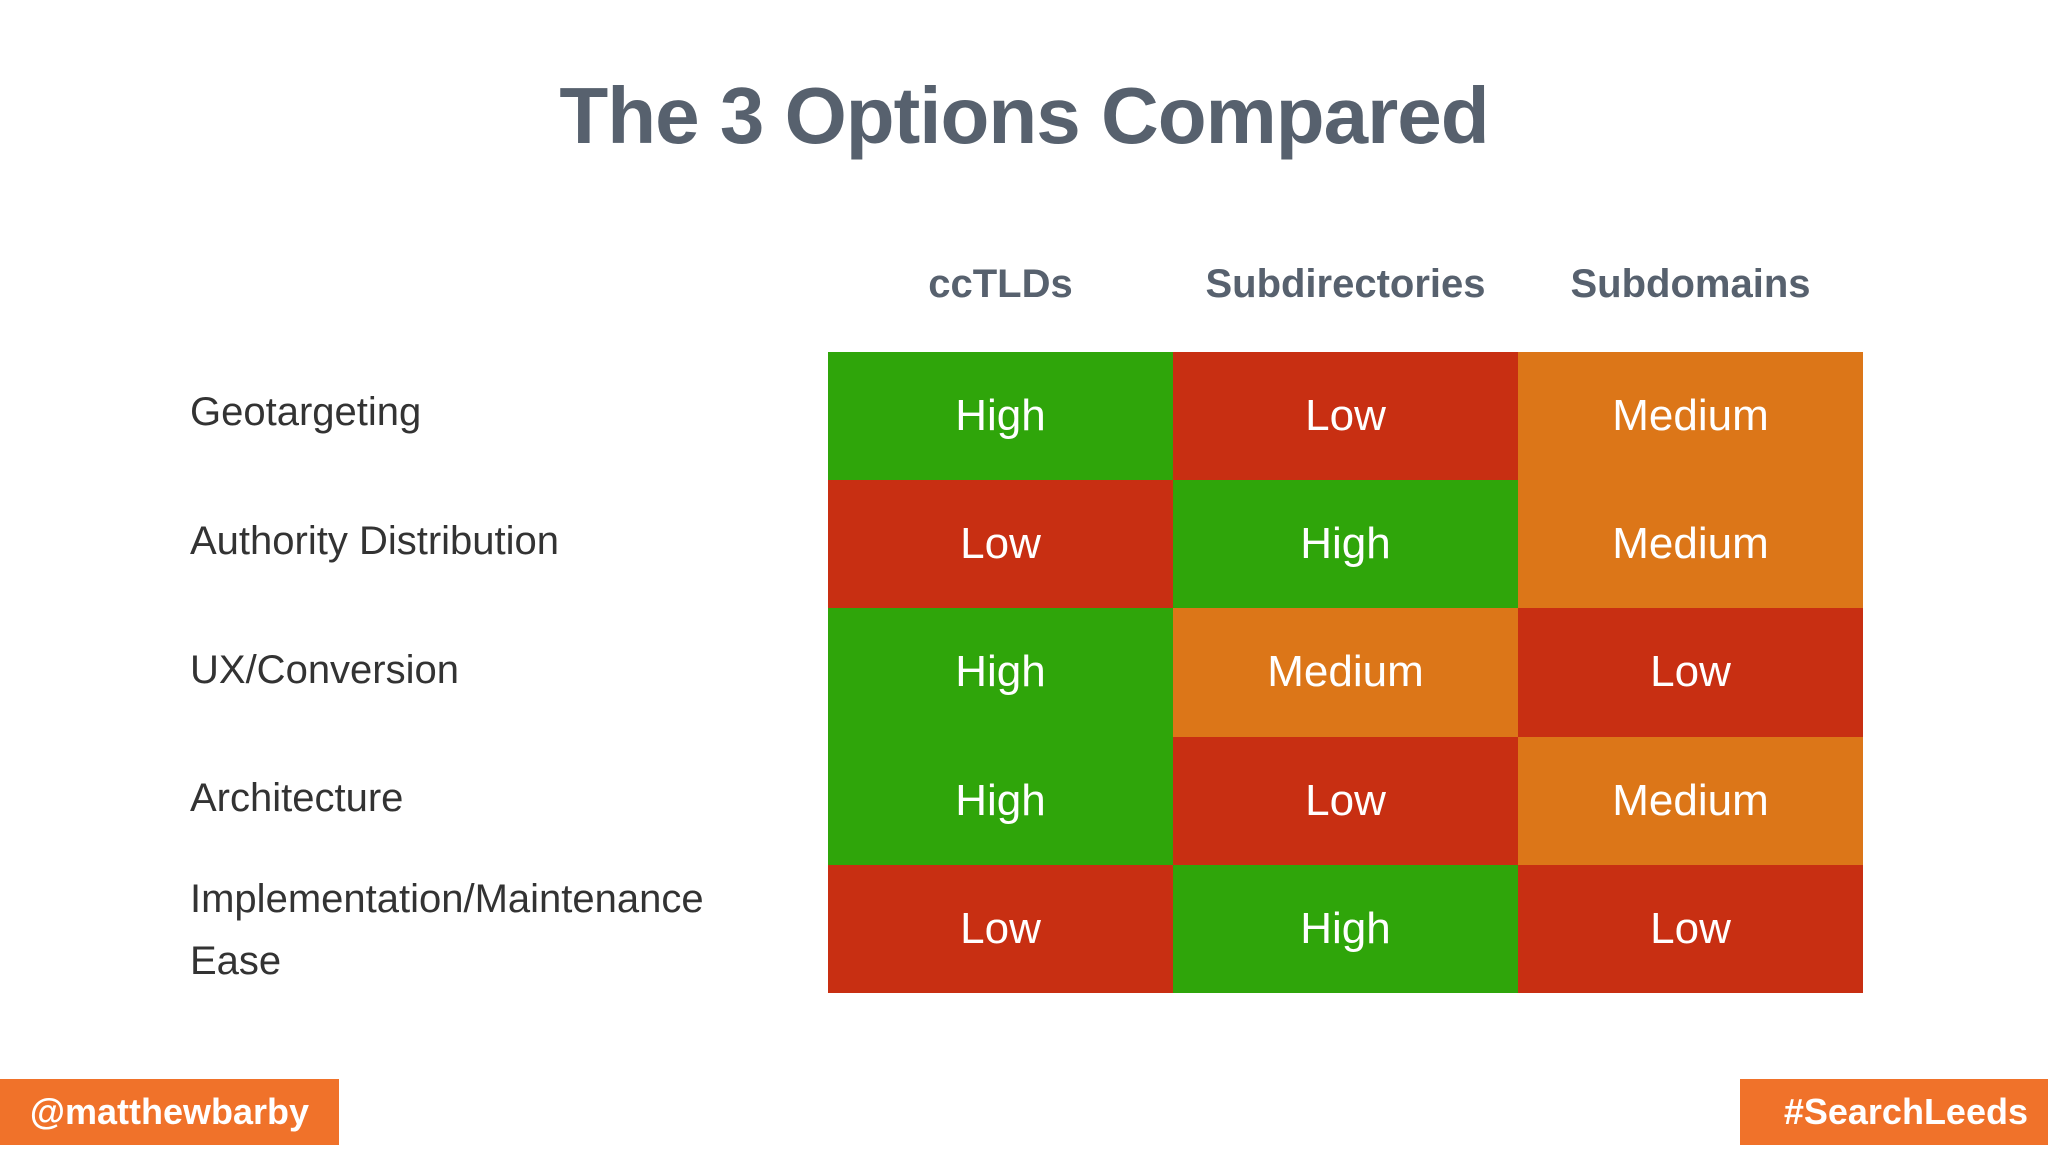 This screenshot has width=2048, height=1152. What do you see at coordinates (325, 670) in the screenshot?
I see `row-label-ux-conversion: UX/Conversion` at bounding box center [325, 670].